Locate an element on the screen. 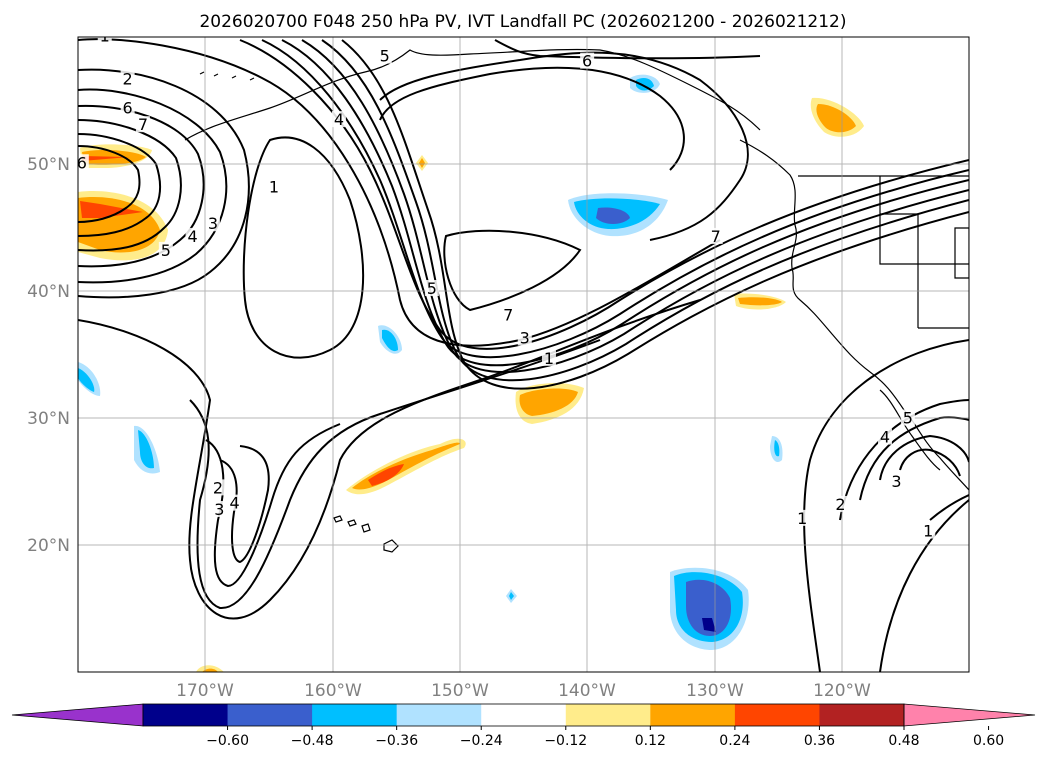 This screenshot has height=765, width=1047. colorbar-frame is located at coordinates (523, 715).